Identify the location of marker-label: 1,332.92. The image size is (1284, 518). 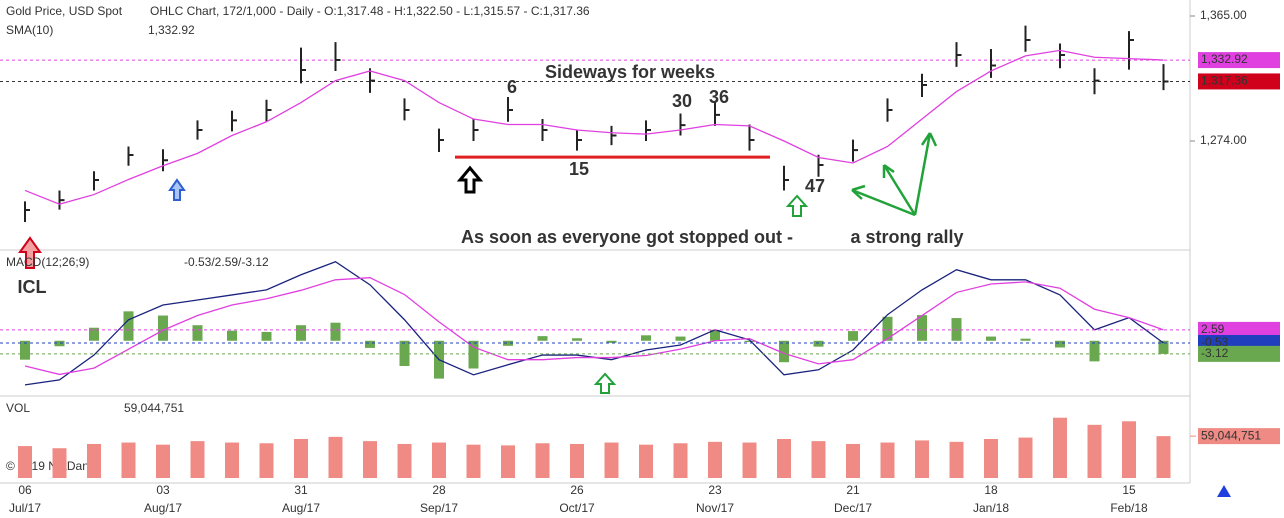
(1224, 59).